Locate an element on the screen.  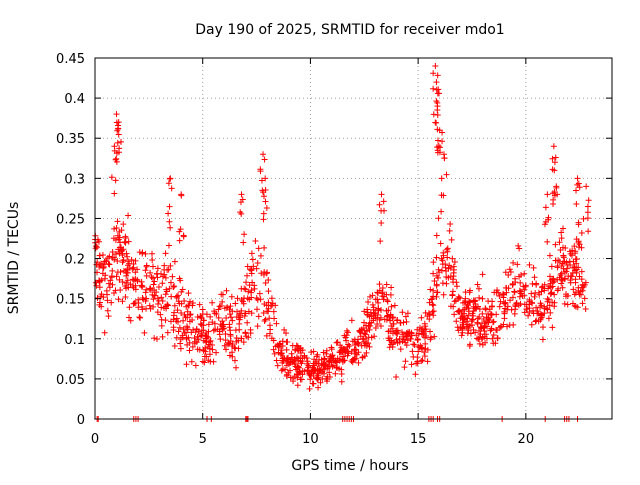
x-tick-label: 5 is located at coordinates (203, 439).